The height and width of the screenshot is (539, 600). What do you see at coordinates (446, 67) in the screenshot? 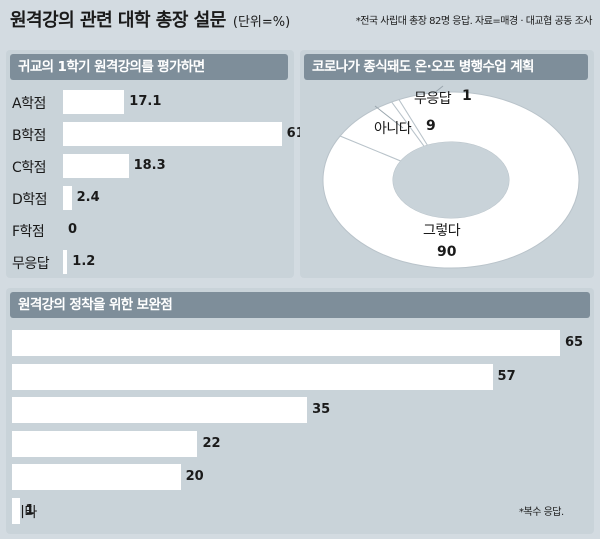
I see `plan-chart-title: 코로나가 종식돼도 온·오프 병행수업 계획` at bounding box center [446, 67].